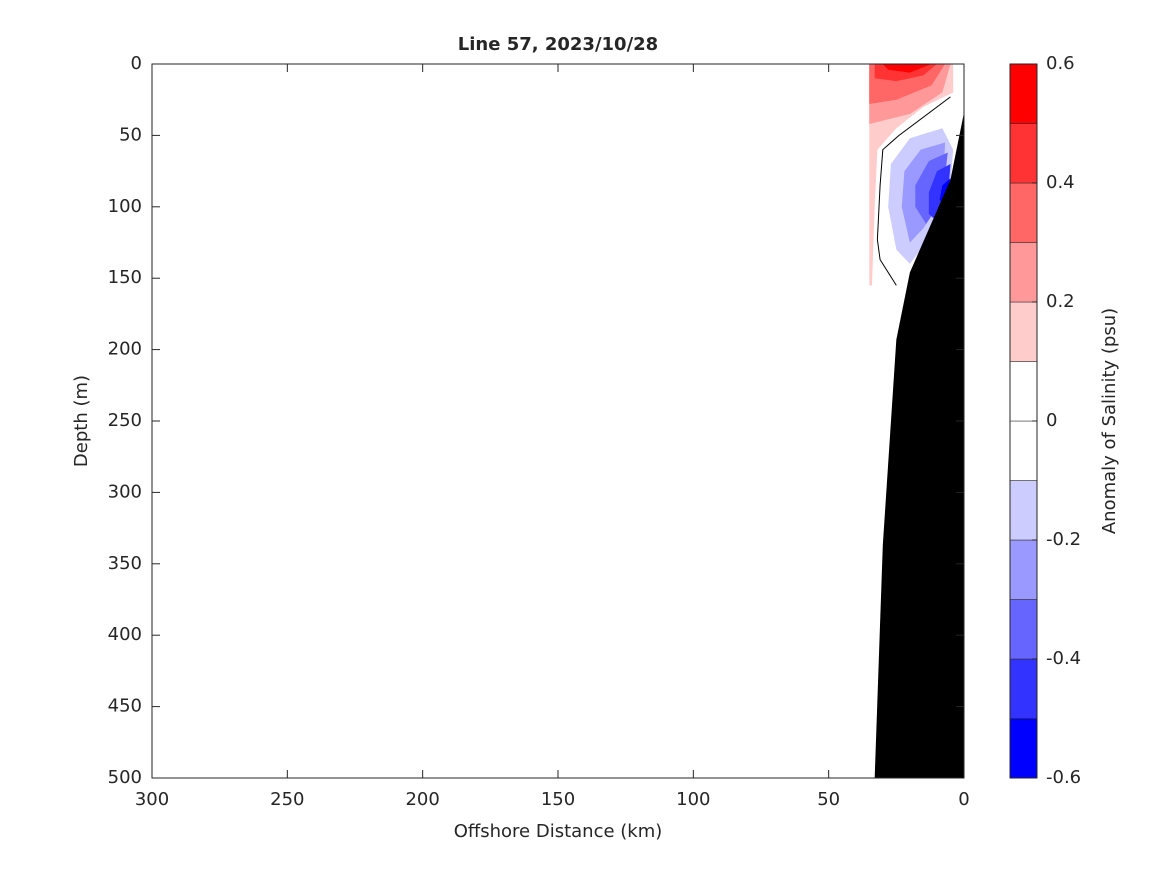 The image size is (1167, 879). Describe the element at coordinates (81, 421) in the screenshot. I see `y-axis-label: Depth (m)` at that location.